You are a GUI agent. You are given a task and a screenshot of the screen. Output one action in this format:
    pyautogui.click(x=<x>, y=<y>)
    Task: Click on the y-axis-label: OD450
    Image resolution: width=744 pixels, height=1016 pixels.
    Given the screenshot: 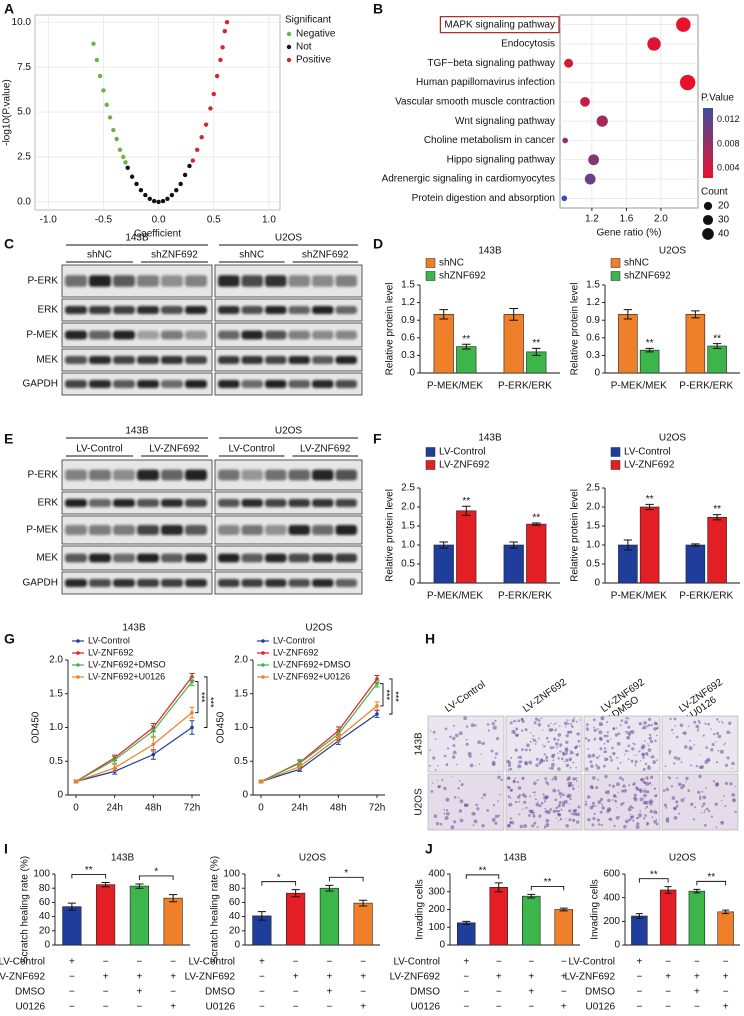 What is the action you would take?
    pyautogui.click(x=36, y=727)
    